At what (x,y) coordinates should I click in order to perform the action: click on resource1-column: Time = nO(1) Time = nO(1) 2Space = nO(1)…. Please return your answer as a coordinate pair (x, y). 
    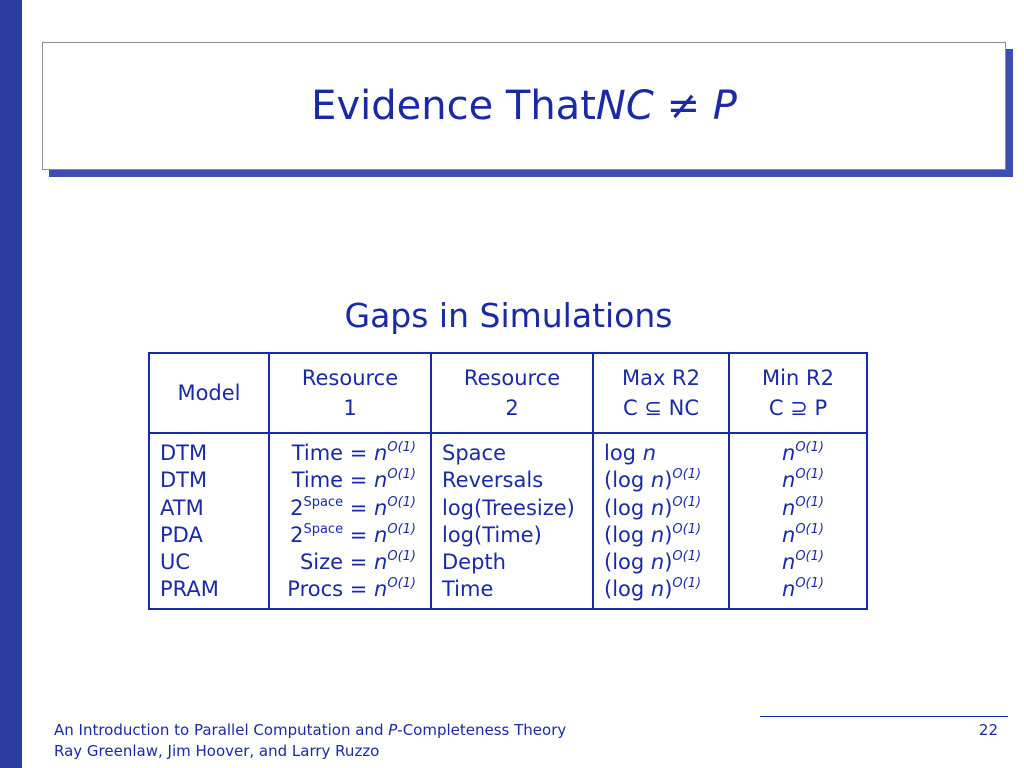
    Looking at the image, I should click on (350, 521).